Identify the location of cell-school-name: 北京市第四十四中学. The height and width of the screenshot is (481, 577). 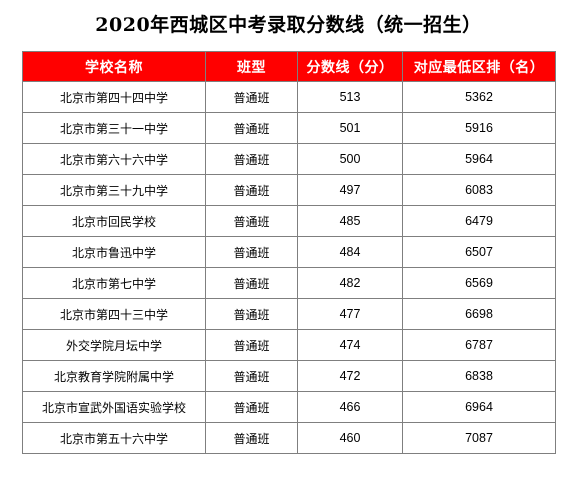
(114, 97).